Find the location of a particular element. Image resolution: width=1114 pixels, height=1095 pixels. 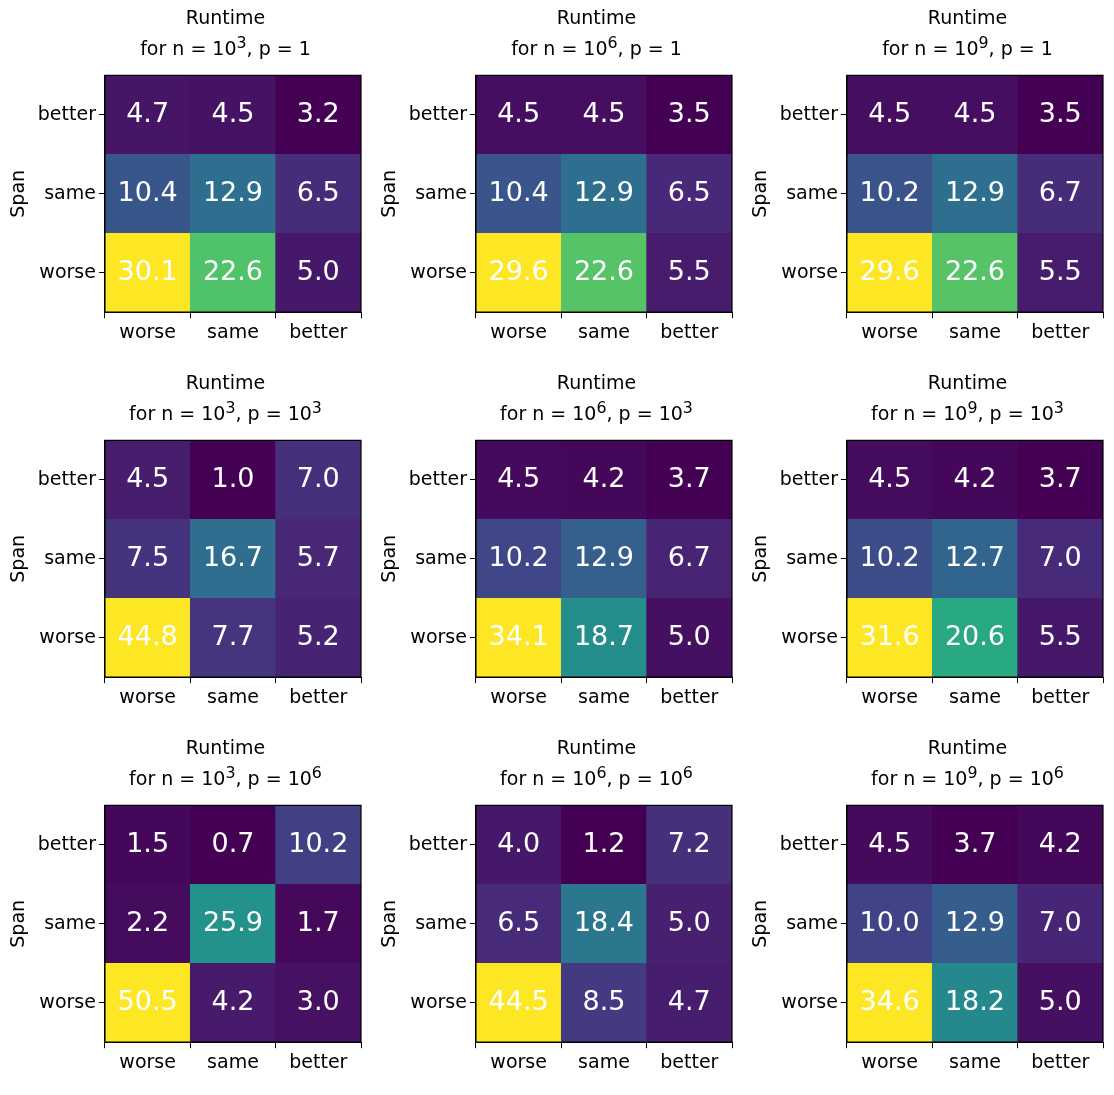

chart-subtitle: for n = 10$^{6}$, p = 10$^{6}$ is located at coordinates (596, 776).